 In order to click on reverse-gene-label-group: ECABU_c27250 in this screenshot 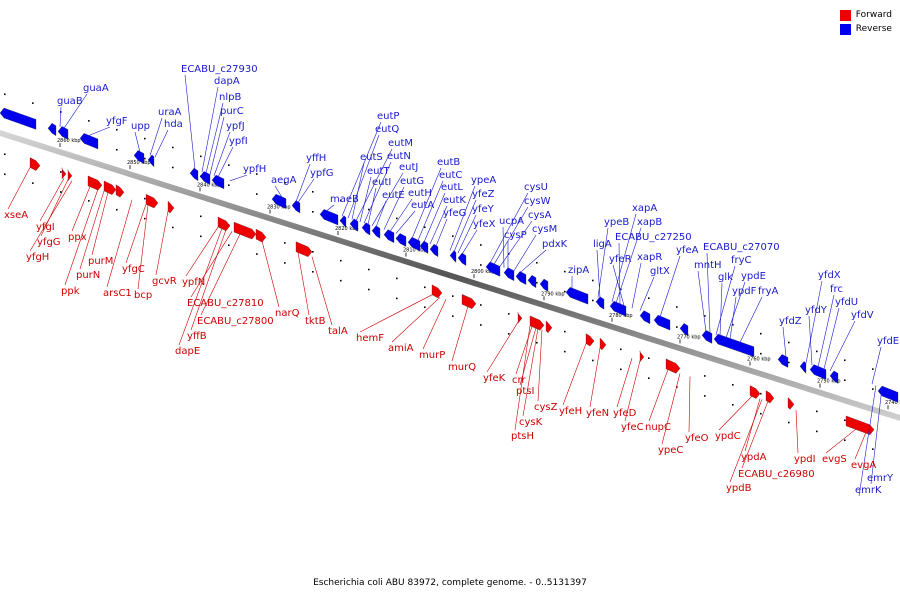, I will do `click(653, 268)`.